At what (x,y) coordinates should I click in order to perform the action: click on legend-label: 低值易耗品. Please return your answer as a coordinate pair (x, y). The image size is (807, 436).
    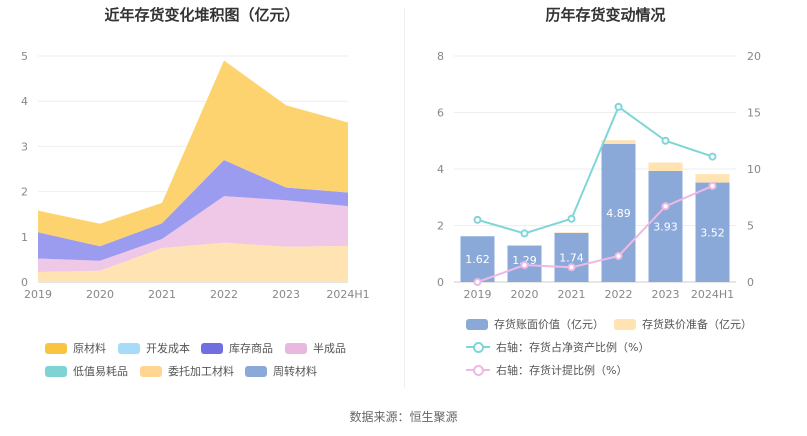
    Looking at the image, I should click on (100, 371).